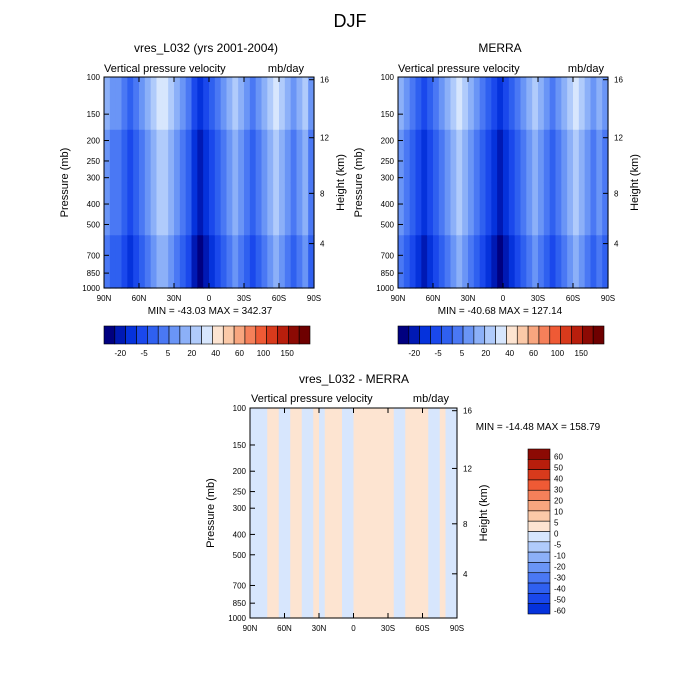 The width and height of the screenshot is (700, 700). Describe the element at coordinates (499, 48) in the screenshot. I see `panel-title: MERRA` at that location.